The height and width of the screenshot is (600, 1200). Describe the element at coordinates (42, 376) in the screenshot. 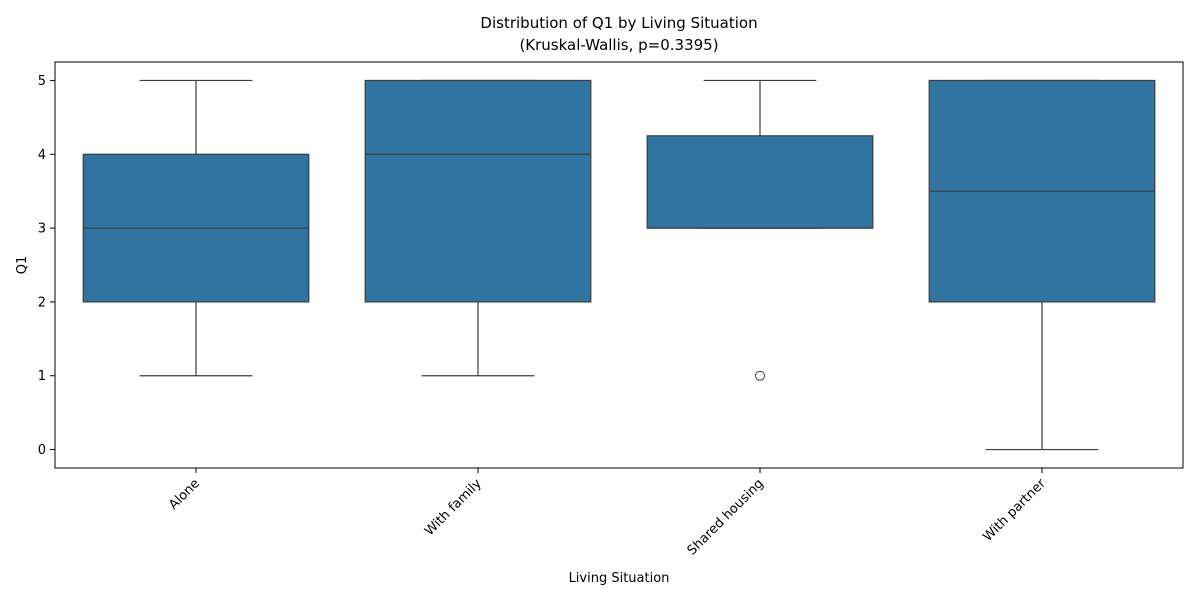

I see `y-tick-label: 1` at that location.